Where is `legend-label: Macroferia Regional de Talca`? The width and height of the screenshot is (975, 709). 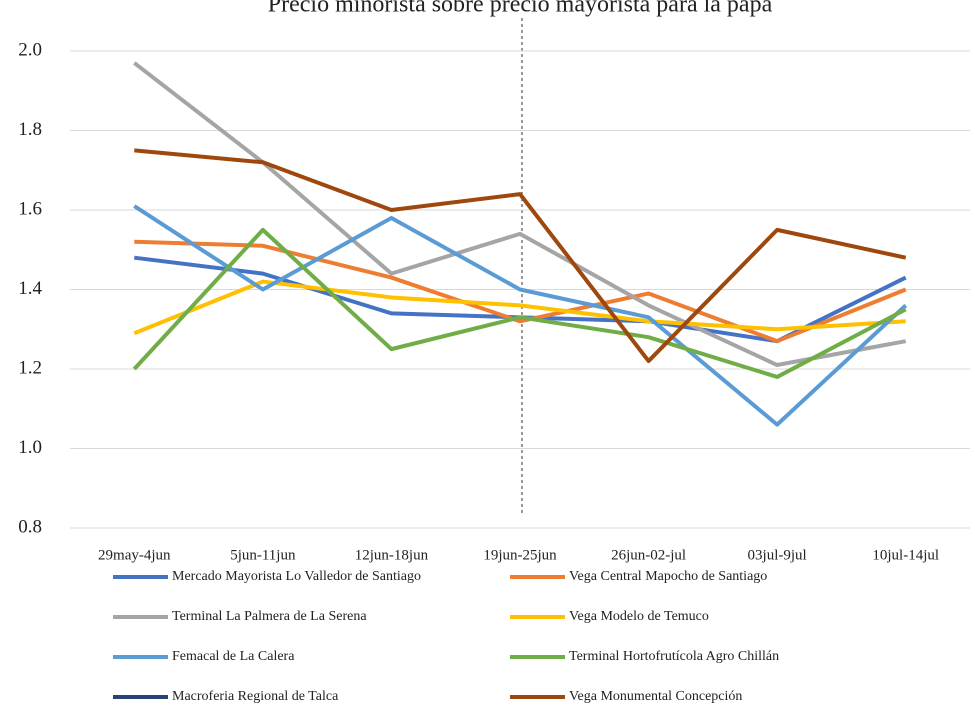 legend-label: Macroferia Regional de Talca is located at coordinates (255, 696).